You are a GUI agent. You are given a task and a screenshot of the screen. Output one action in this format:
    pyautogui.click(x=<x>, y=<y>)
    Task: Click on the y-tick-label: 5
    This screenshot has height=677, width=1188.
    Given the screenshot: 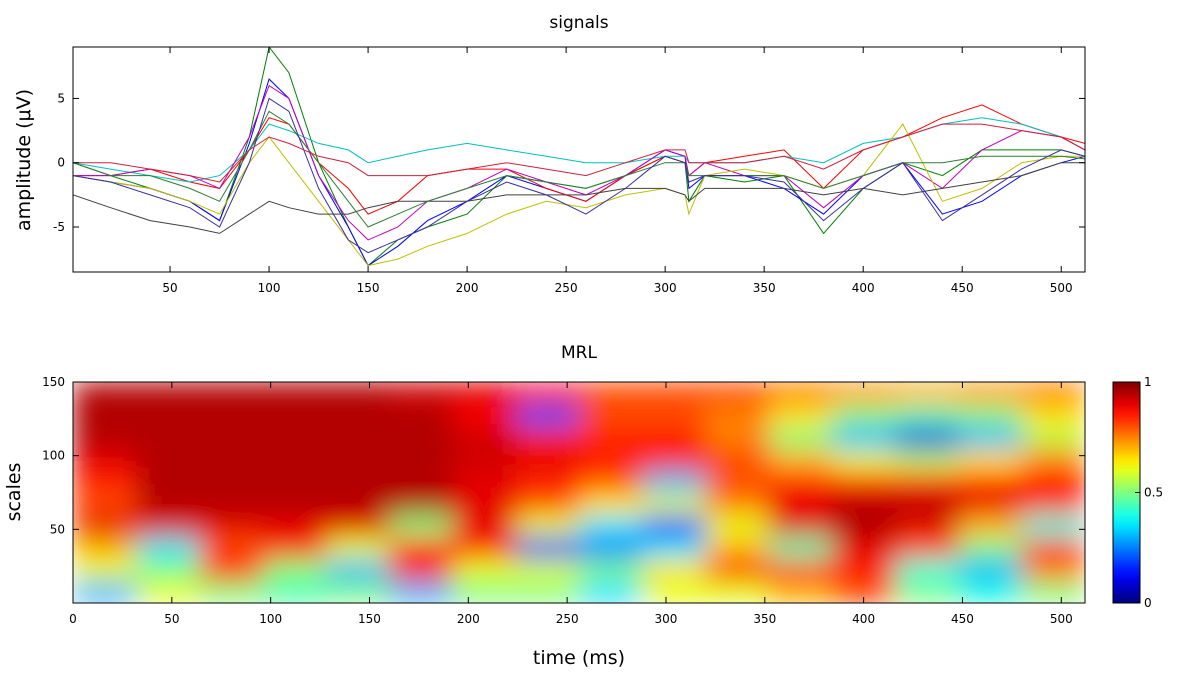 What is the action you would take?
    pyautogui.click(x=61, y=98)
    